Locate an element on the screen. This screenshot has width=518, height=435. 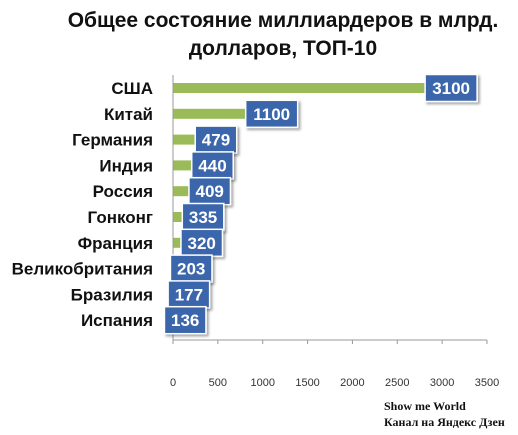
chart-title-line-2: долларов, ТОП-10 is located at coordinates (283, 48).